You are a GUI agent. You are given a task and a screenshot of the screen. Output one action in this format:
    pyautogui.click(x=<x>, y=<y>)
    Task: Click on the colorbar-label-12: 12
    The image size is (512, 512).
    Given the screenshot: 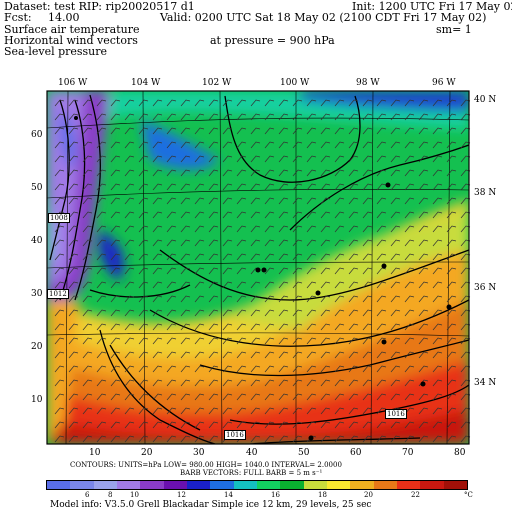 What is the action you would take?
    pyautogui.click(x=181, y=495)
    